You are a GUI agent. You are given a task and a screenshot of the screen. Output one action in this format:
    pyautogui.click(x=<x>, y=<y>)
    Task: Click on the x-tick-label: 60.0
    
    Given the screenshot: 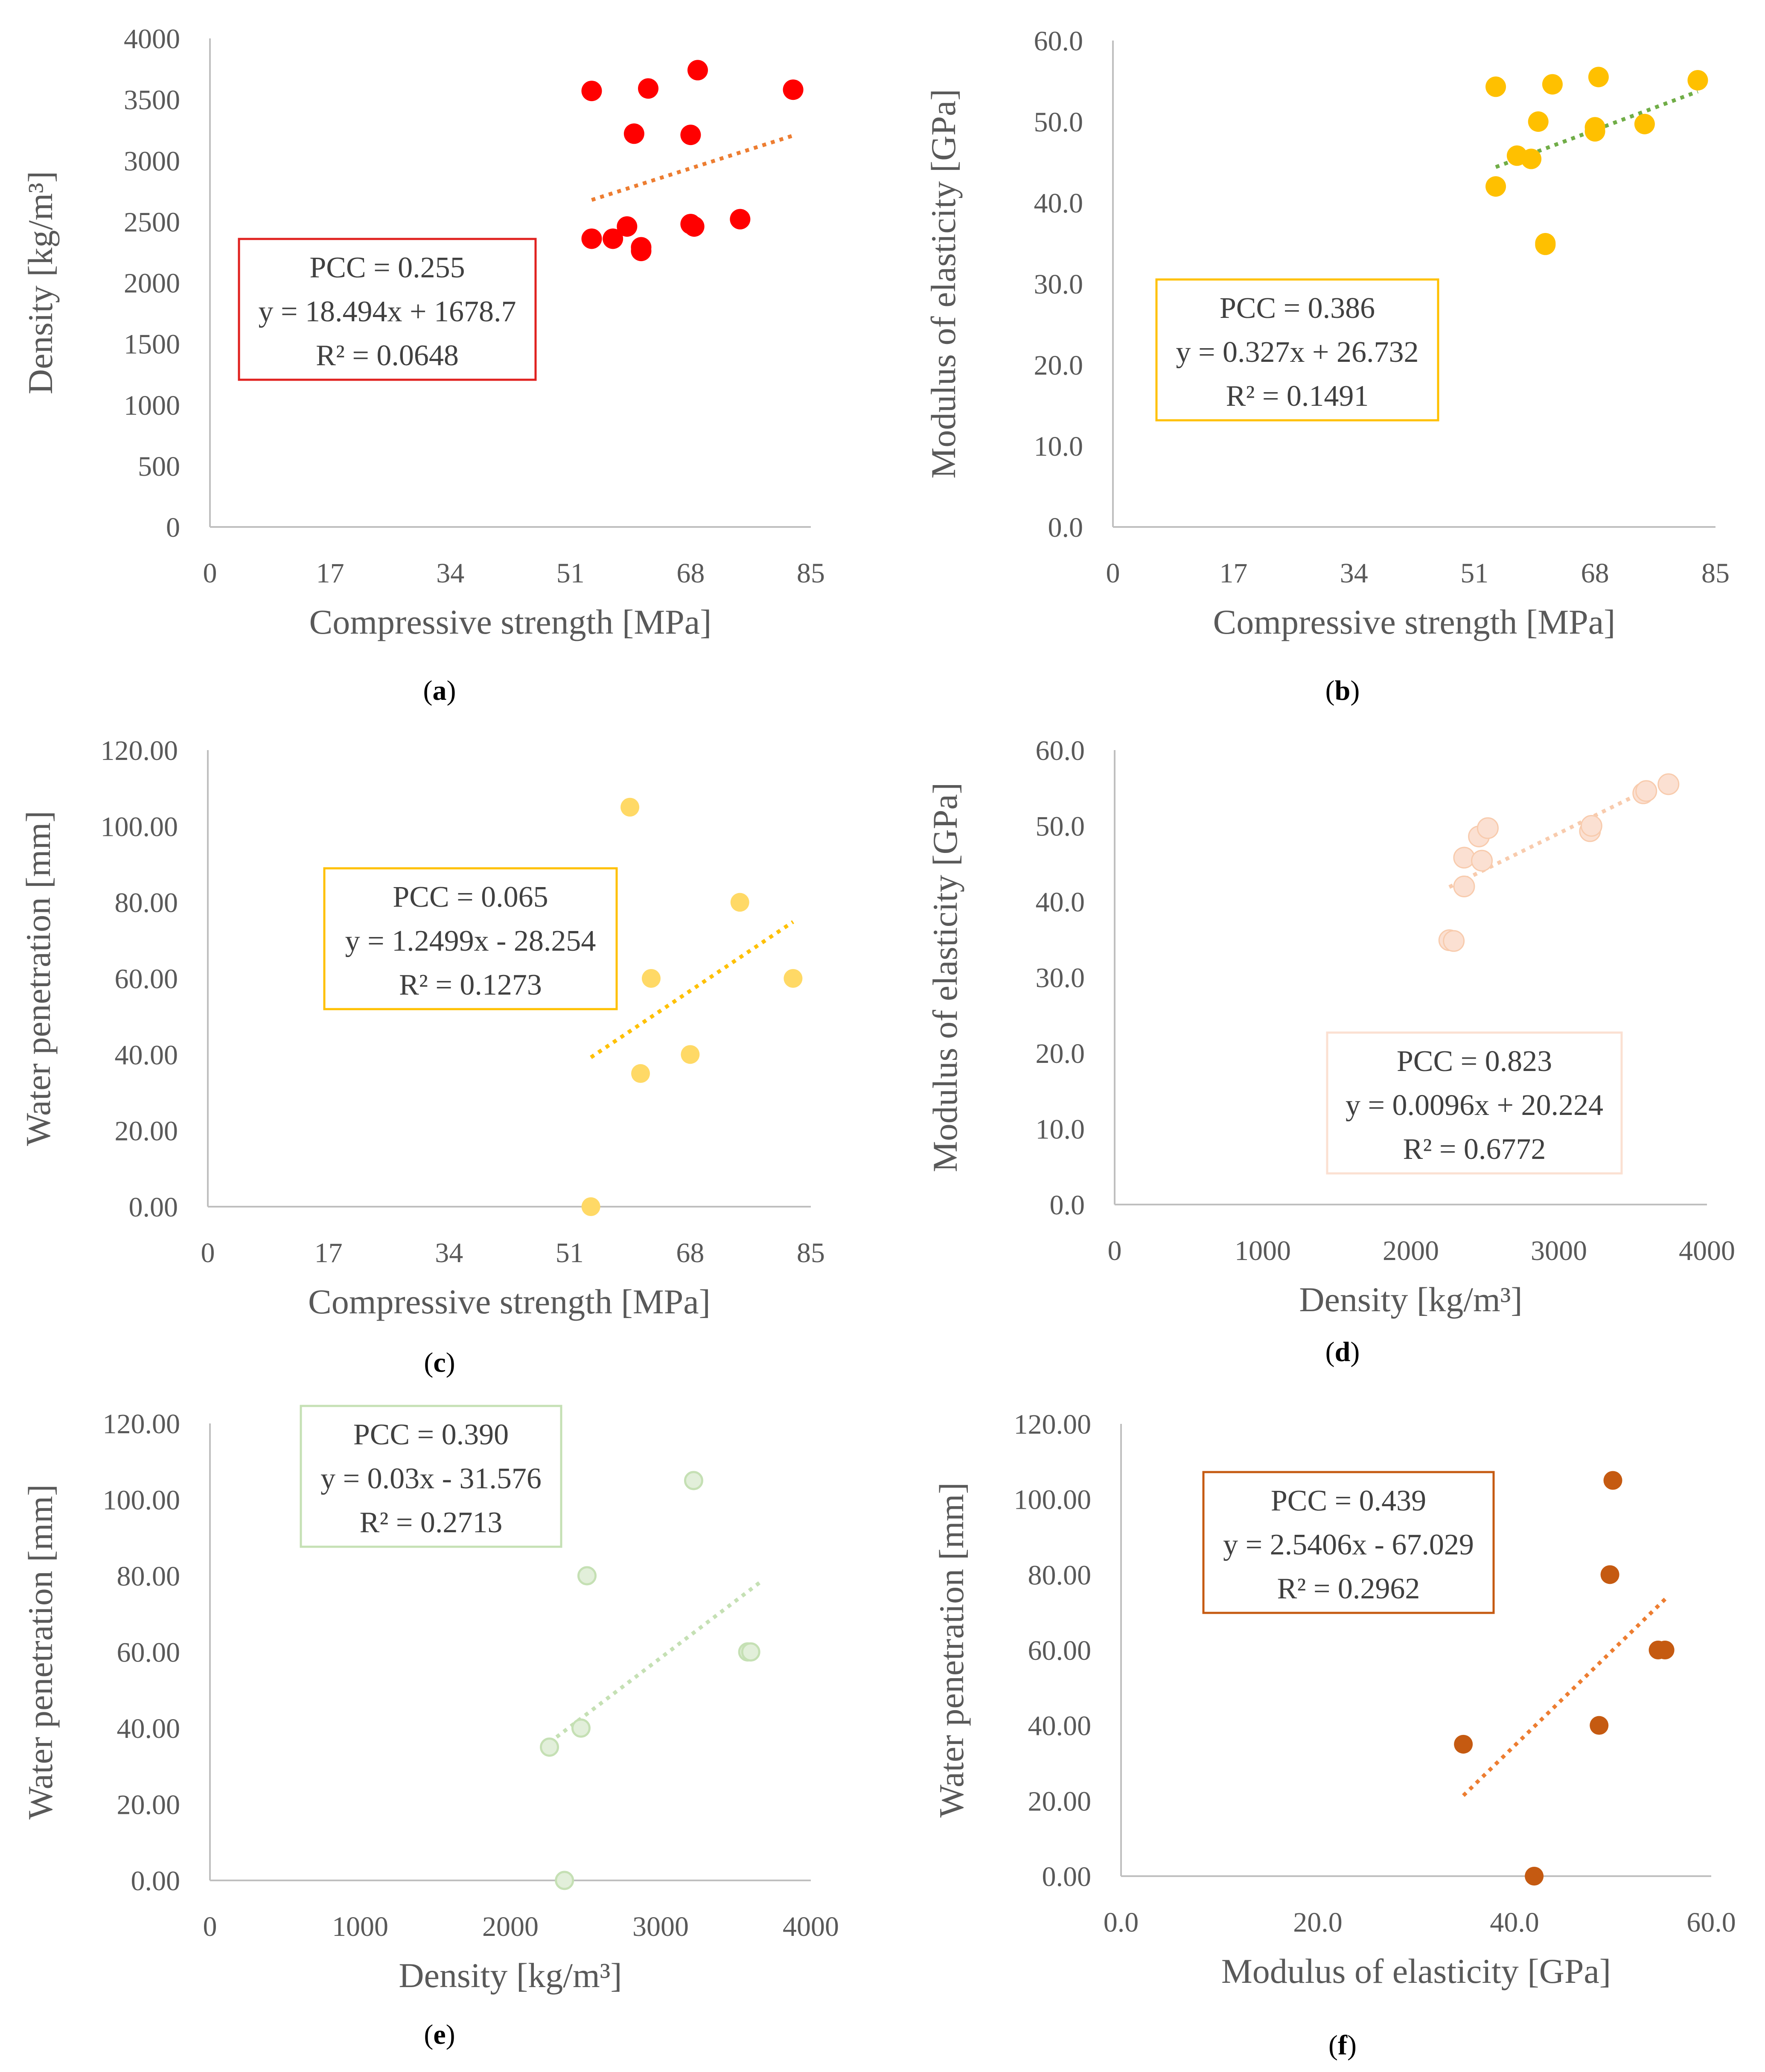 What is the action you would take?
    pyautogui.click(x=1711, y=1922)
    